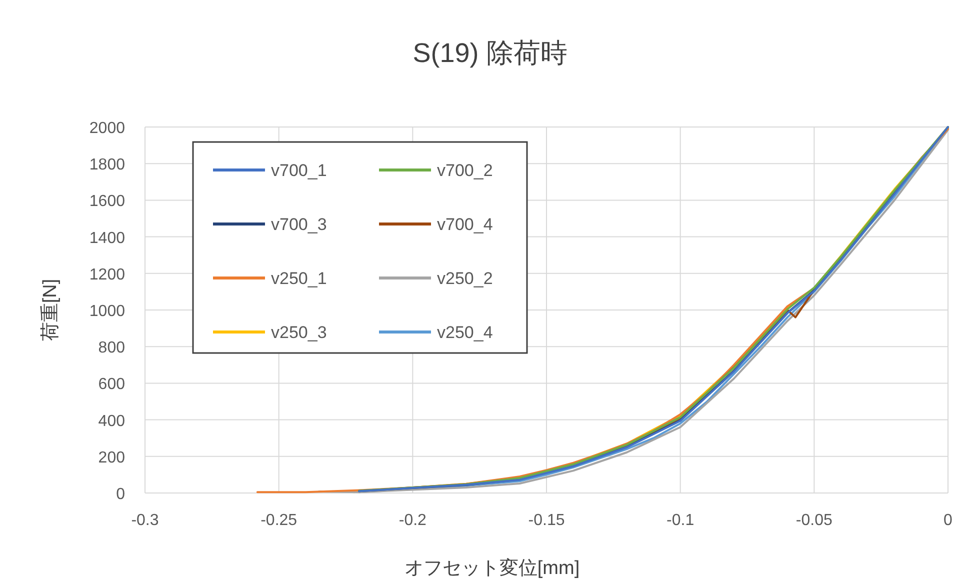 This screenshot has width=964, height=584. Describe the element at coordinates (107, 128) in the screenshot. I see `y-tick-label: 2000` at that location.